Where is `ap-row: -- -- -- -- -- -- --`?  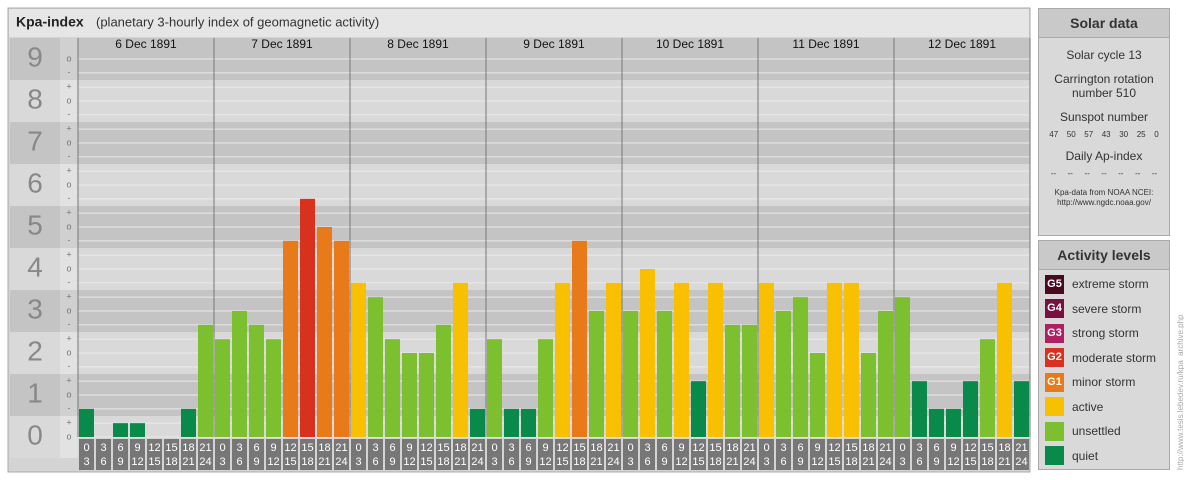 ap-row: -- -- -- -- -- -- -- is located at coordinates (1104, 173).